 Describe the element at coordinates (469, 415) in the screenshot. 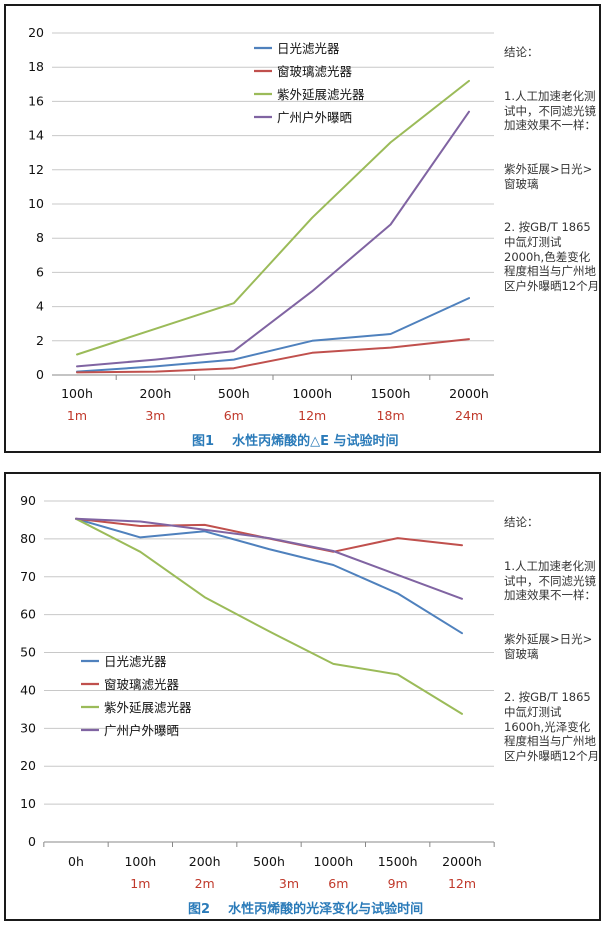

I see `x-sub-label: 24m` at that location.